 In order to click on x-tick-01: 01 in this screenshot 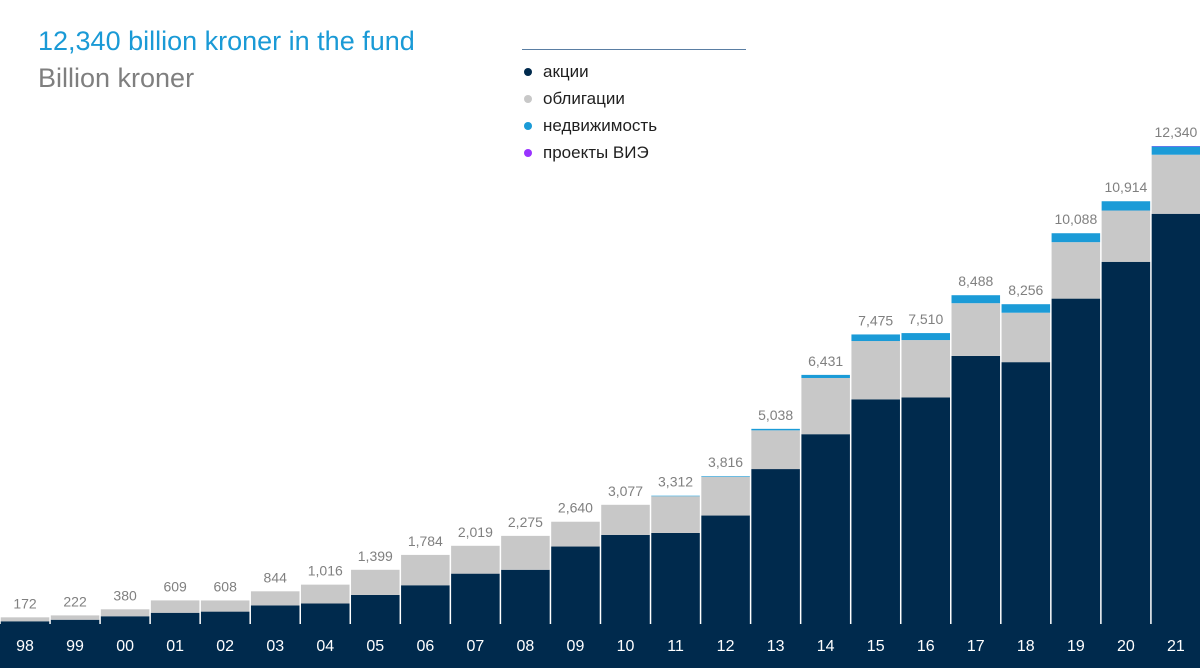, I will do `click(175, 646)`.